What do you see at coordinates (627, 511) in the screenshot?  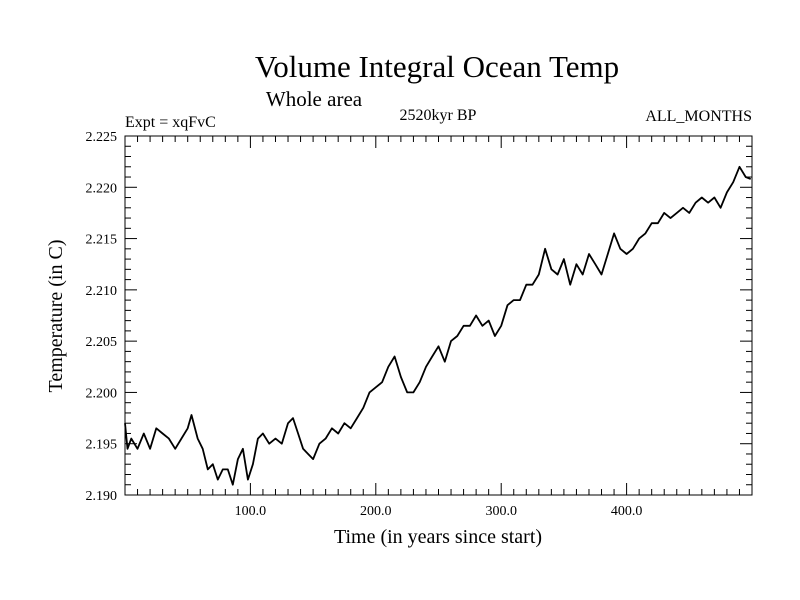 I see `x-tick-label: 400.0` at bounding box center [627, 511].